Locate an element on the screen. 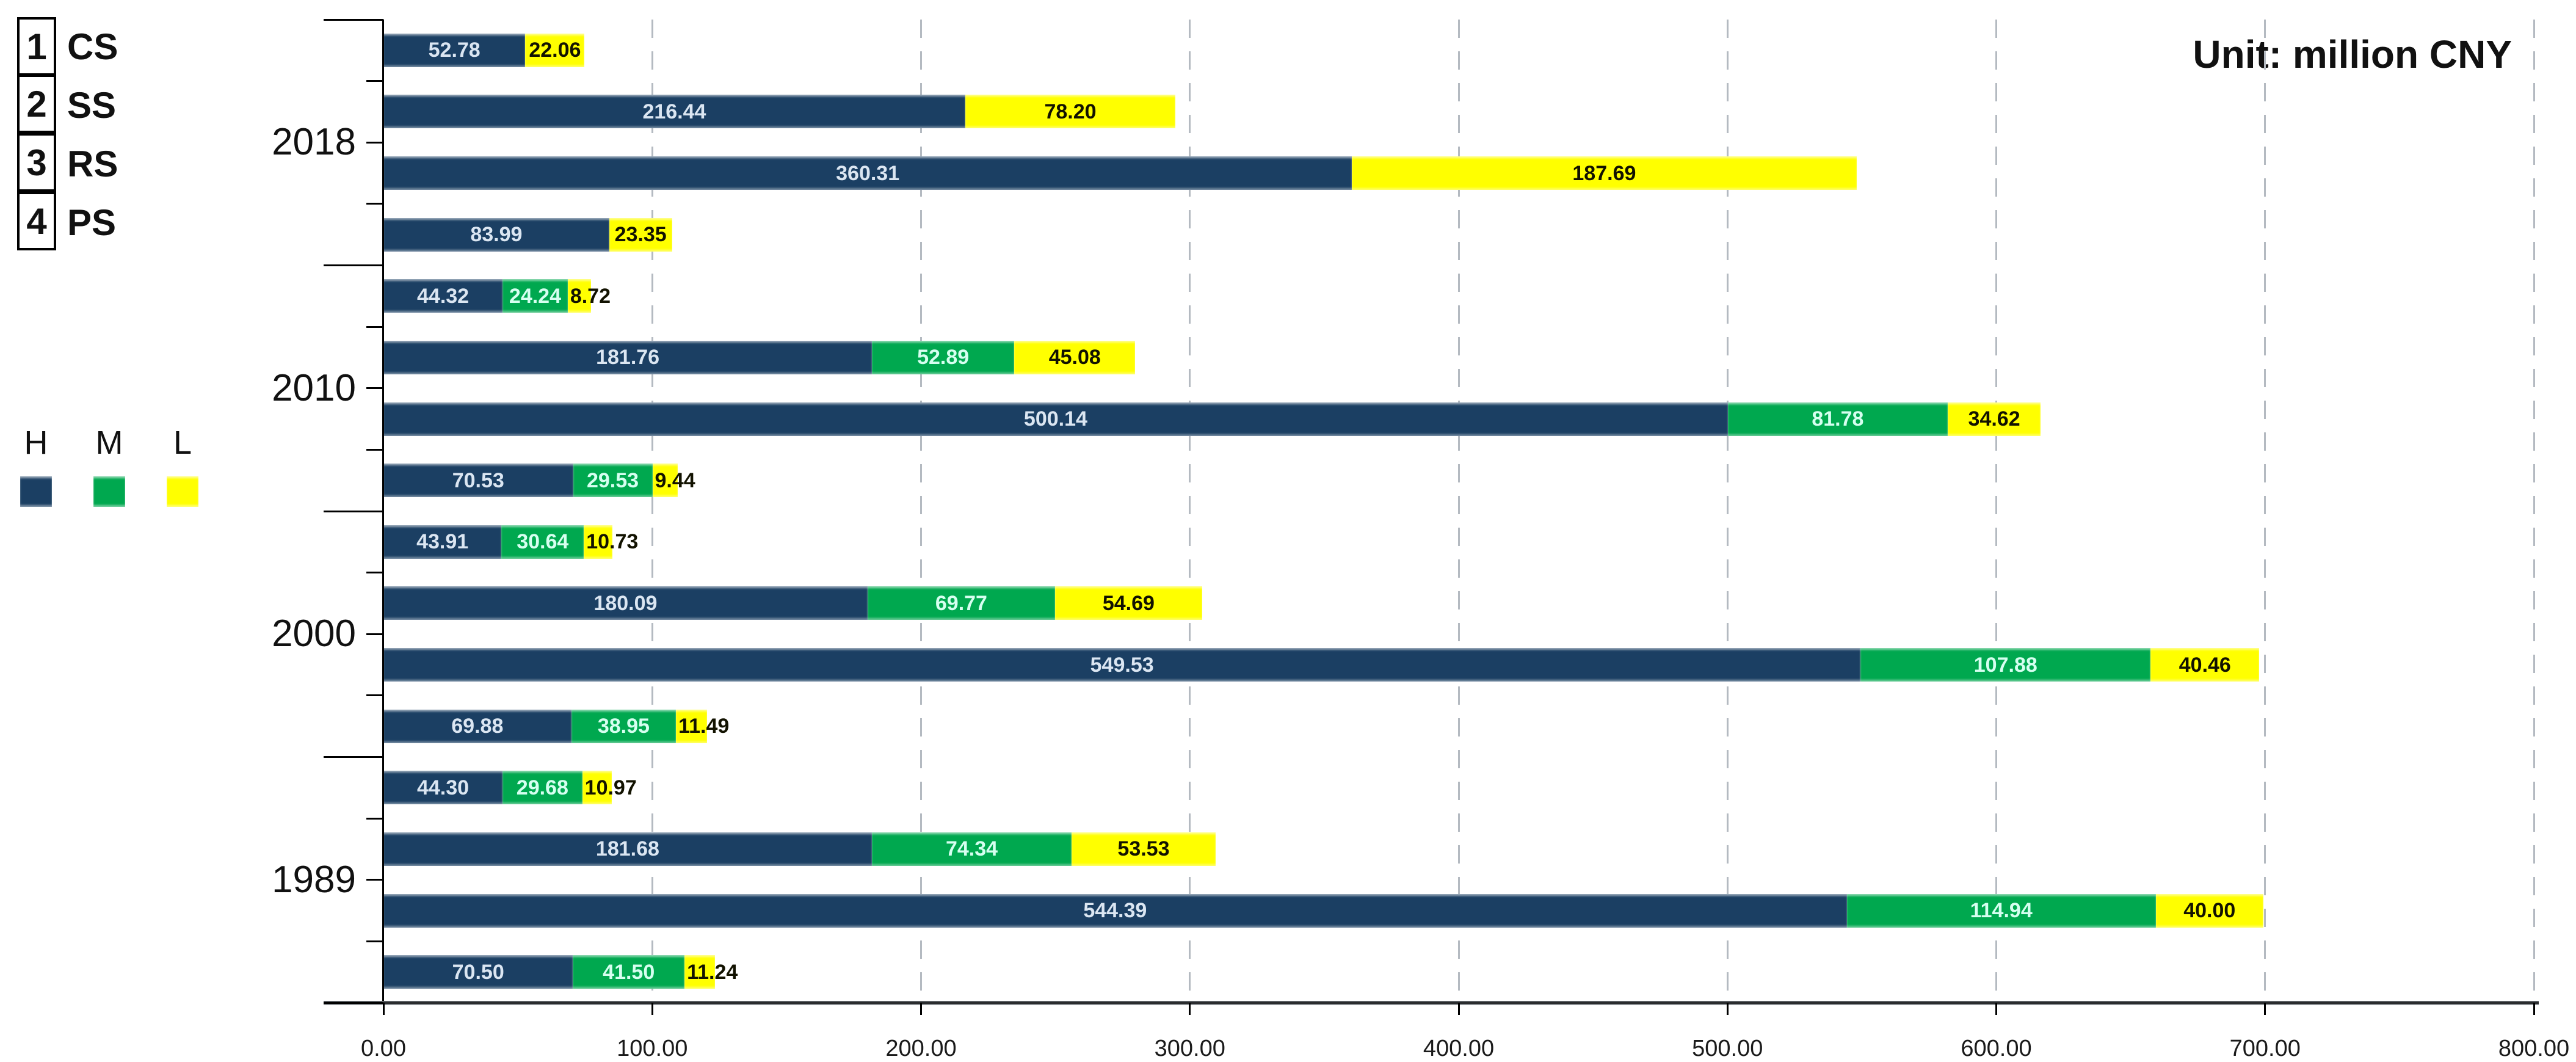  legend-category-label: SS is located at coordinates (92, 105).